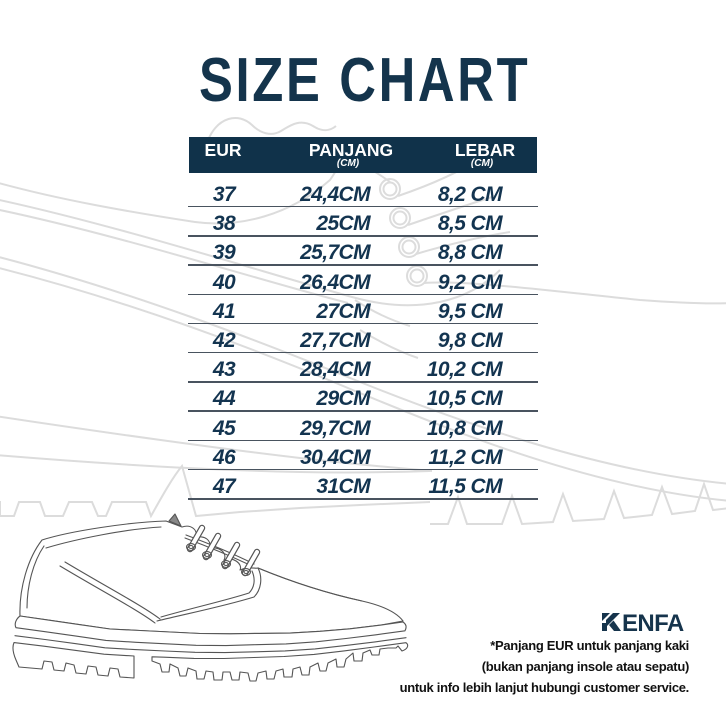 The image size is (726, 726). What do you see at coordinates (653, 622) in the screenshot?
I see `svg-text: ENFA` at bounding box center [653, 622].